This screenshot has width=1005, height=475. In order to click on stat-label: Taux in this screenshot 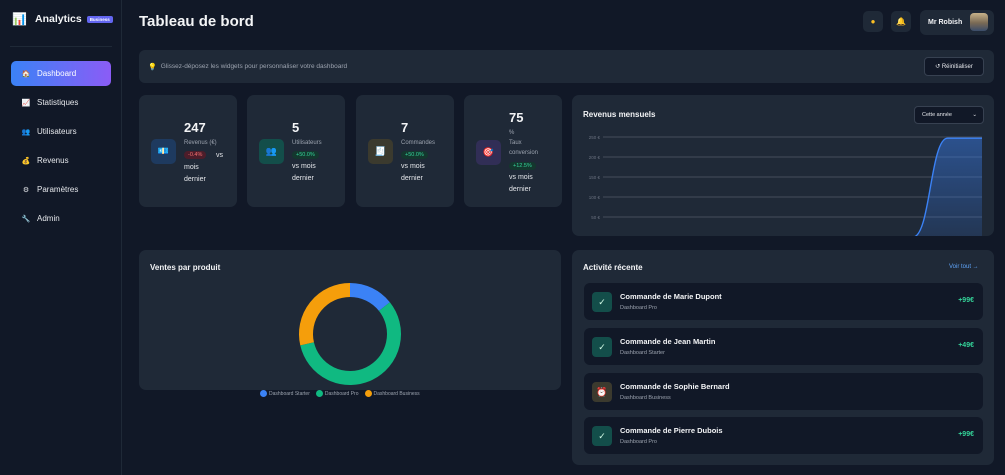, I will do `click(515, 143)`.